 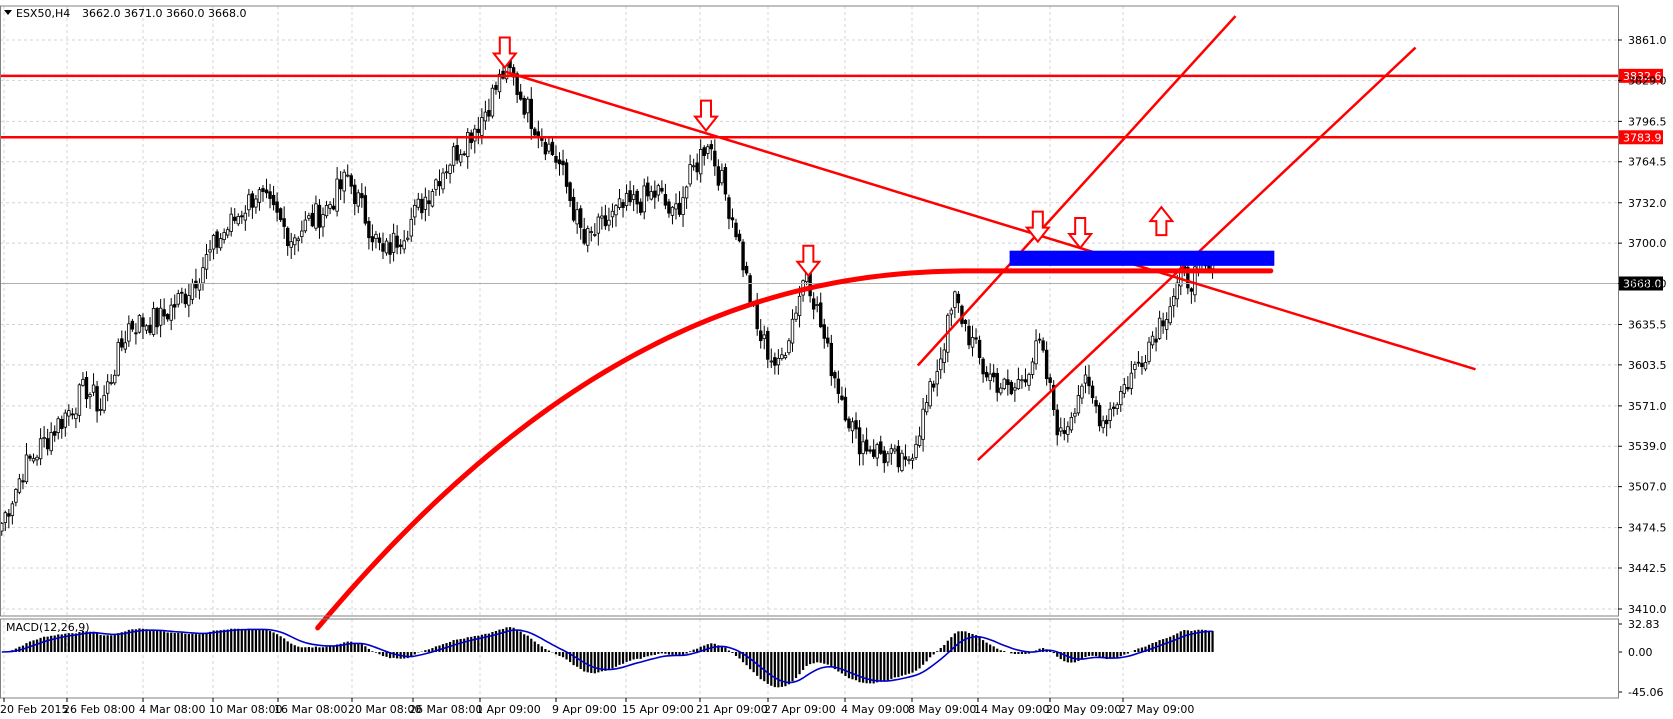 I want to click on x-tick-label: 27 Apr 09:00, so click(x=800, y=709).